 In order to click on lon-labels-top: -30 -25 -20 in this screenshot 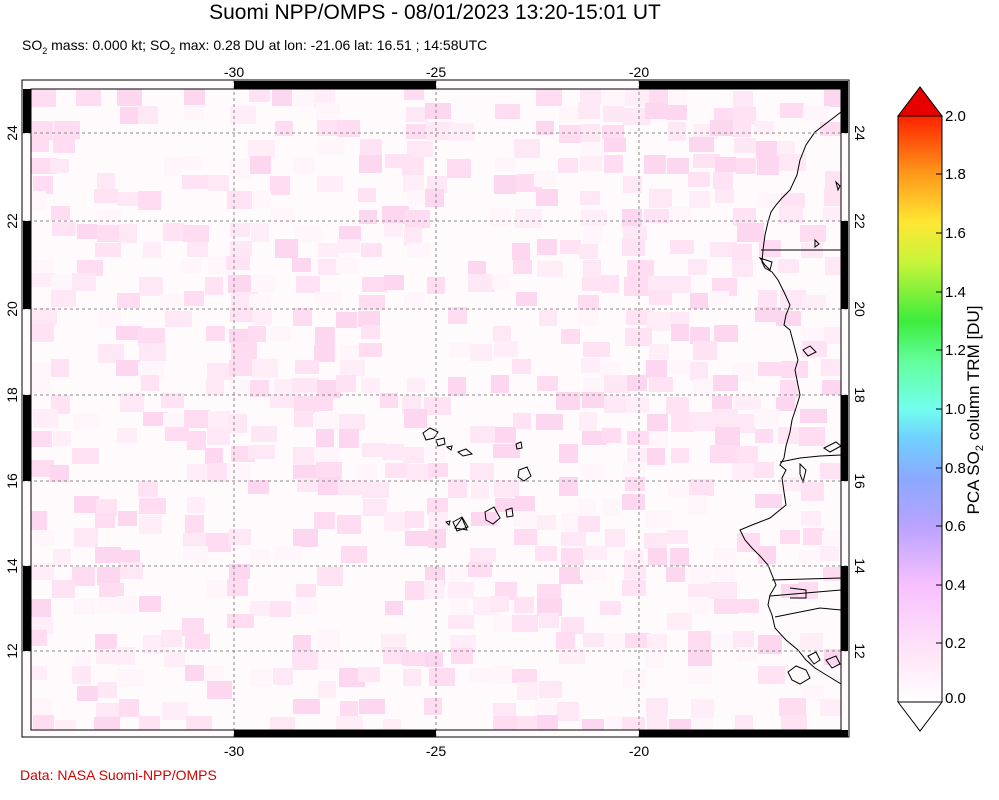, I will do `click(436, 72)`.